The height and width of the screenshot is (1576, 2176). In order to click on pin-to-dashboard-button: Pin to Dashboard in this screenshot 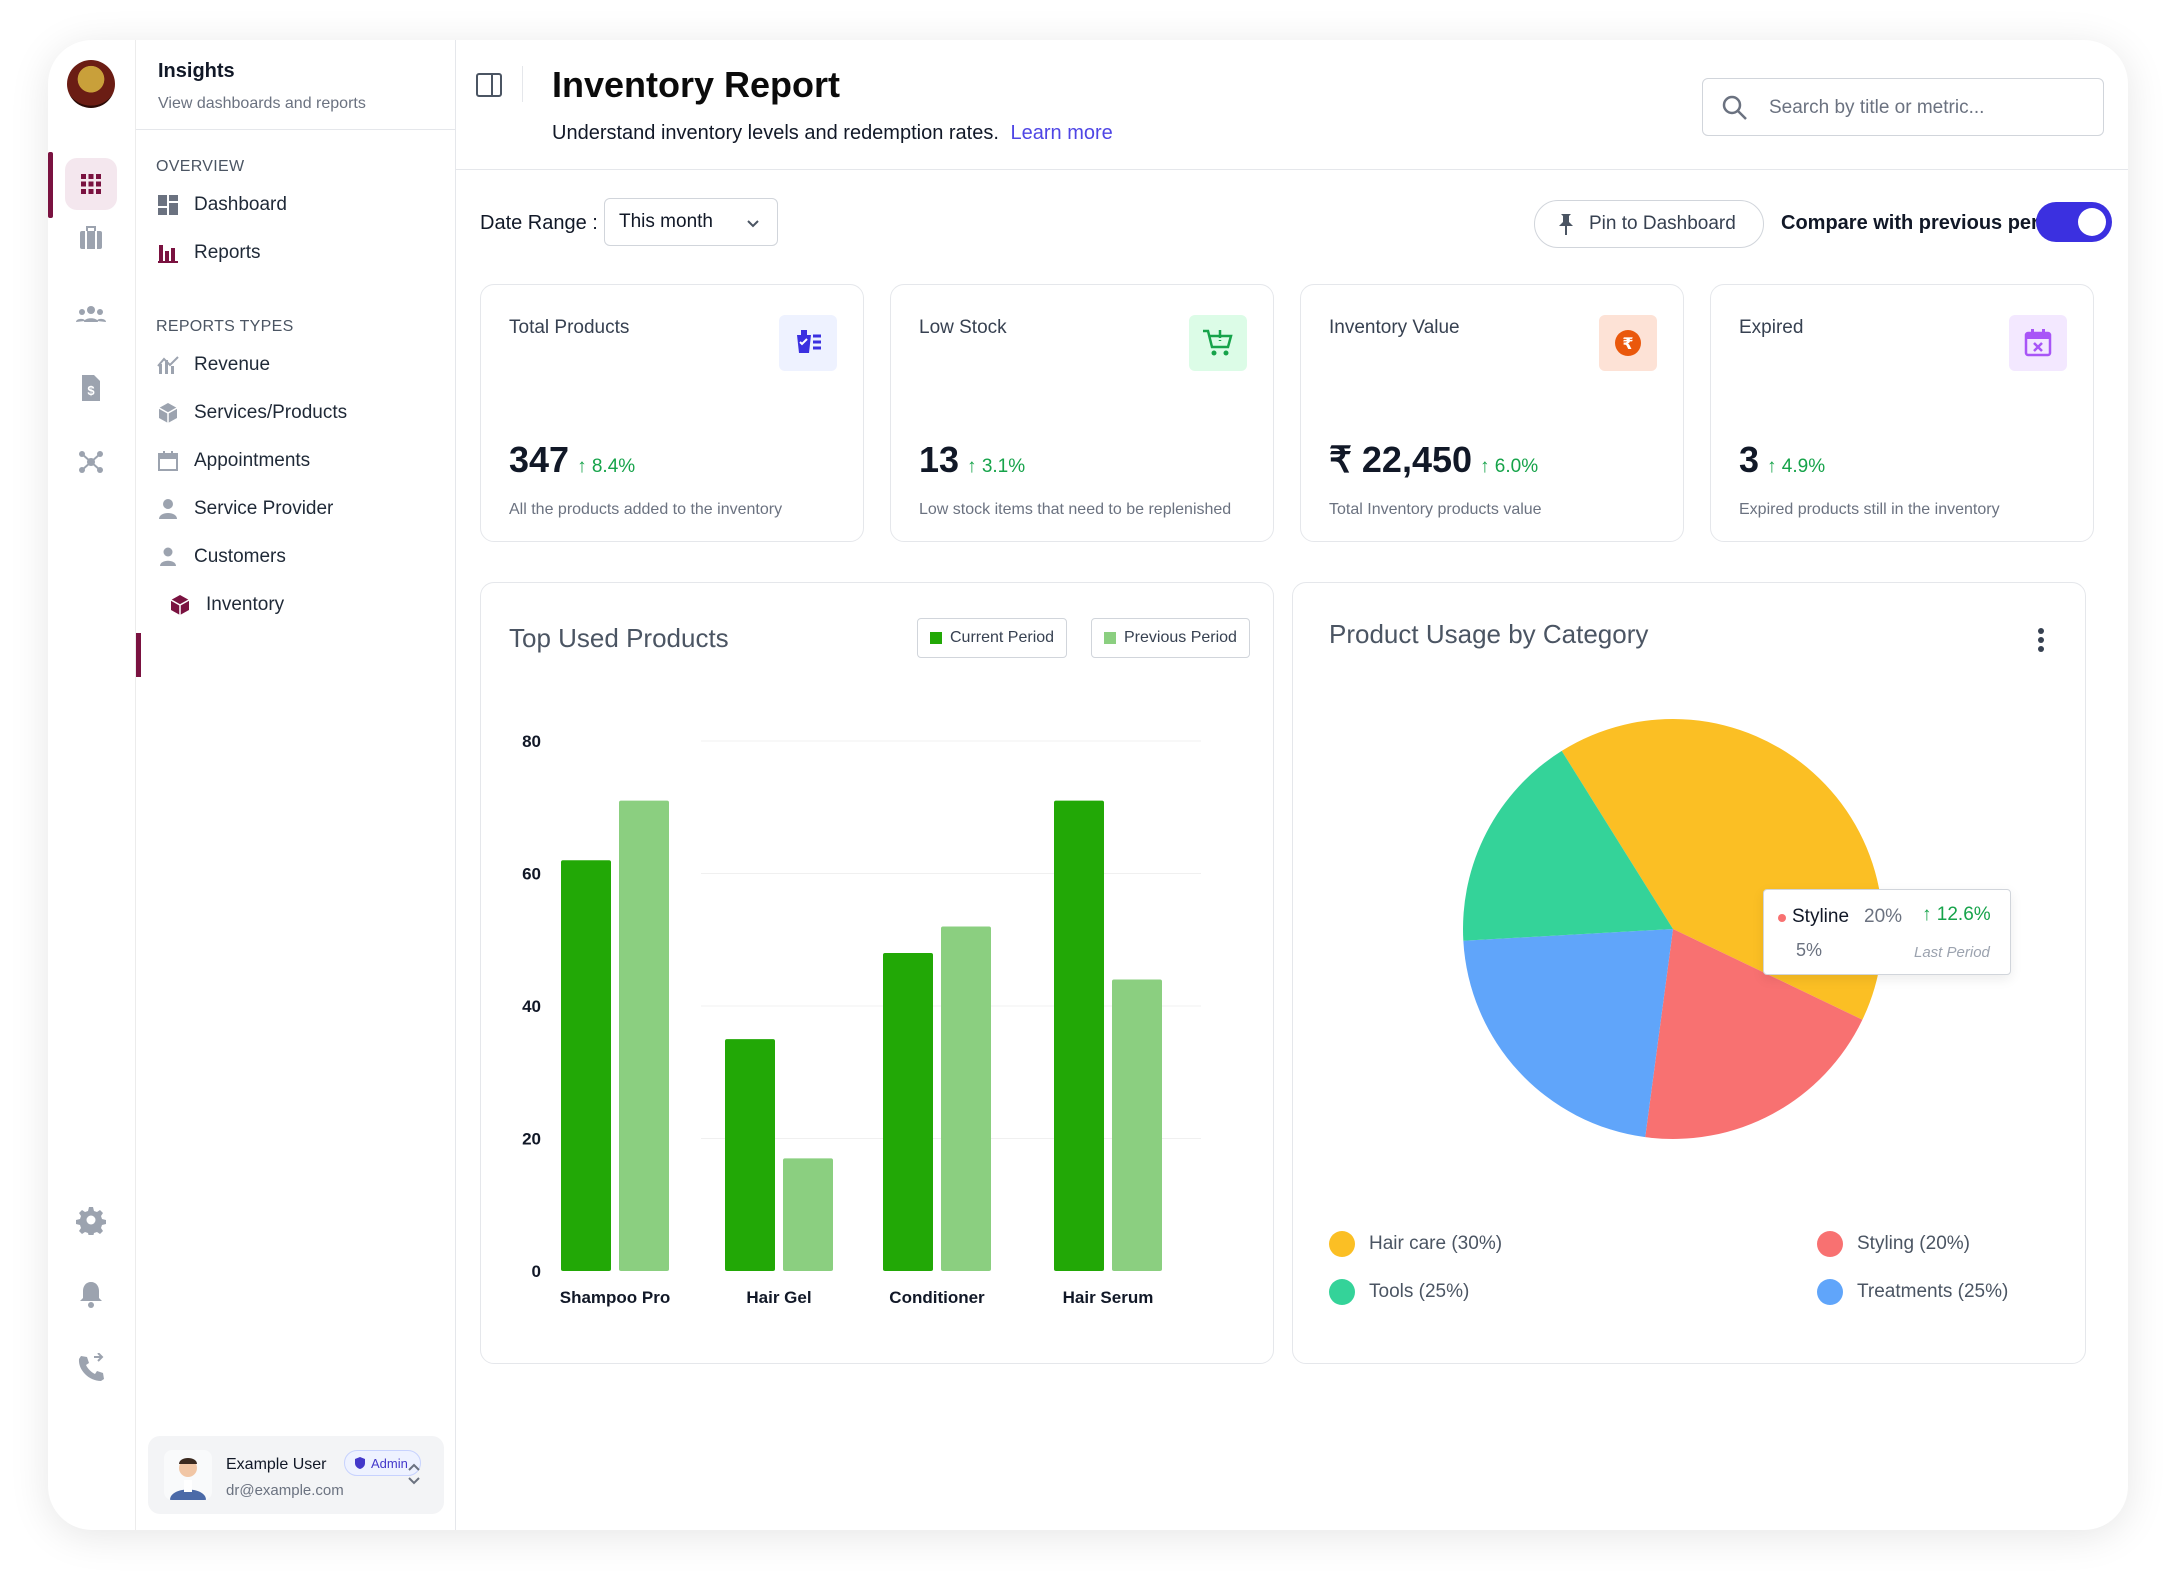, I will do `click(1649, 224)`.